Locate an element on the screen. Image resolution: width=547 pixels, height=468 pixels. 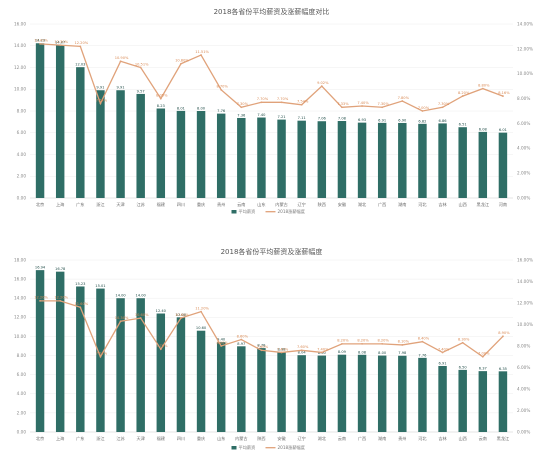
raise-rate-label: 7.30% is located at coordinates (444, 104).